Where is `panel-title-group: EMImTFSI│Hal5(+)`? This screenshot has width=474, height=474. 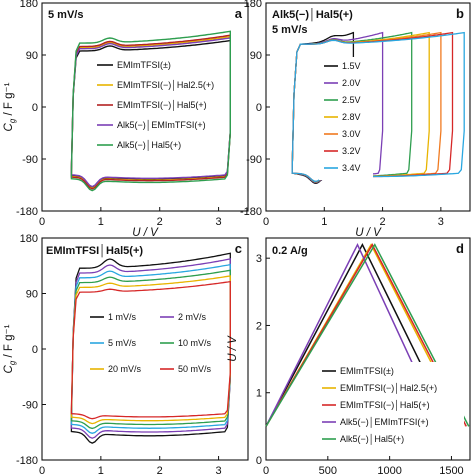
panel-title-group: EMImTFSI│Hal5(+) is located at coordinates (94, 250).